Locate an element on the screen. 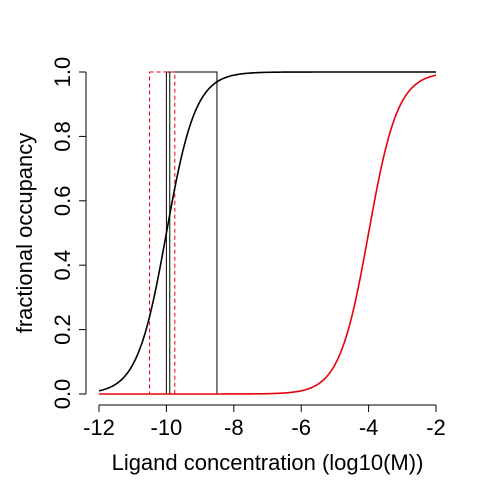 The image size is (480, 480). x-axis-title: Ligand concentration (log10(M)) is located at coordinates (268, 462).